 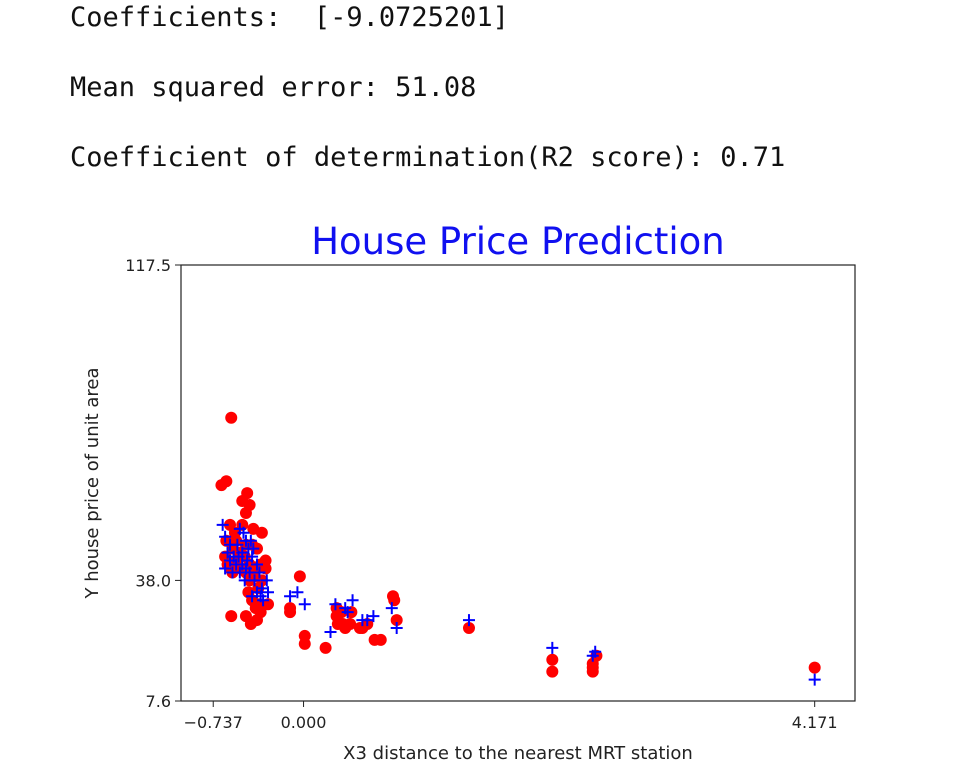 I want to click on coefficients-output: Coefficients: [-9.0725201], so click(x=289, y=17).